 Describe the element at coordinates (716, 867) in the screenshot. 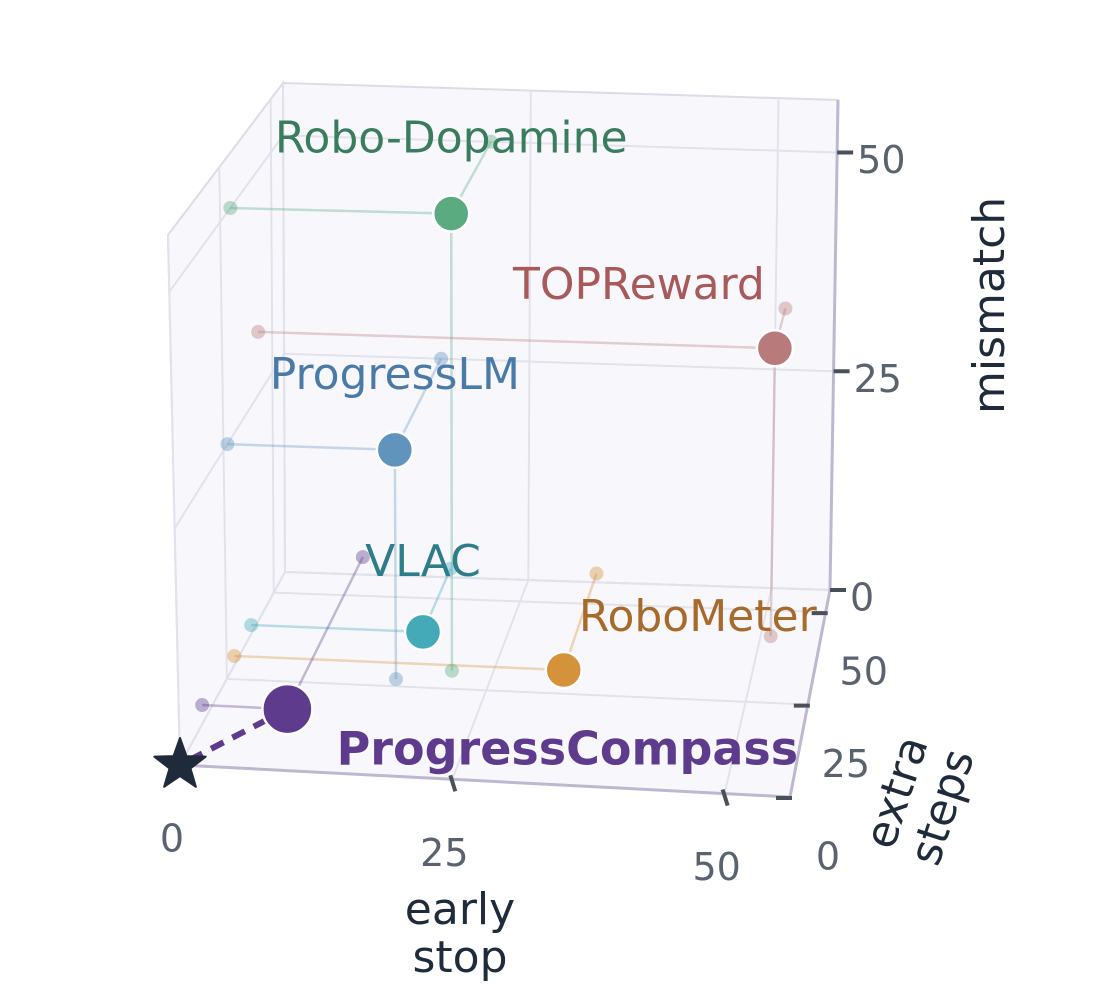

I see `x-tick-label: 50` at that location.